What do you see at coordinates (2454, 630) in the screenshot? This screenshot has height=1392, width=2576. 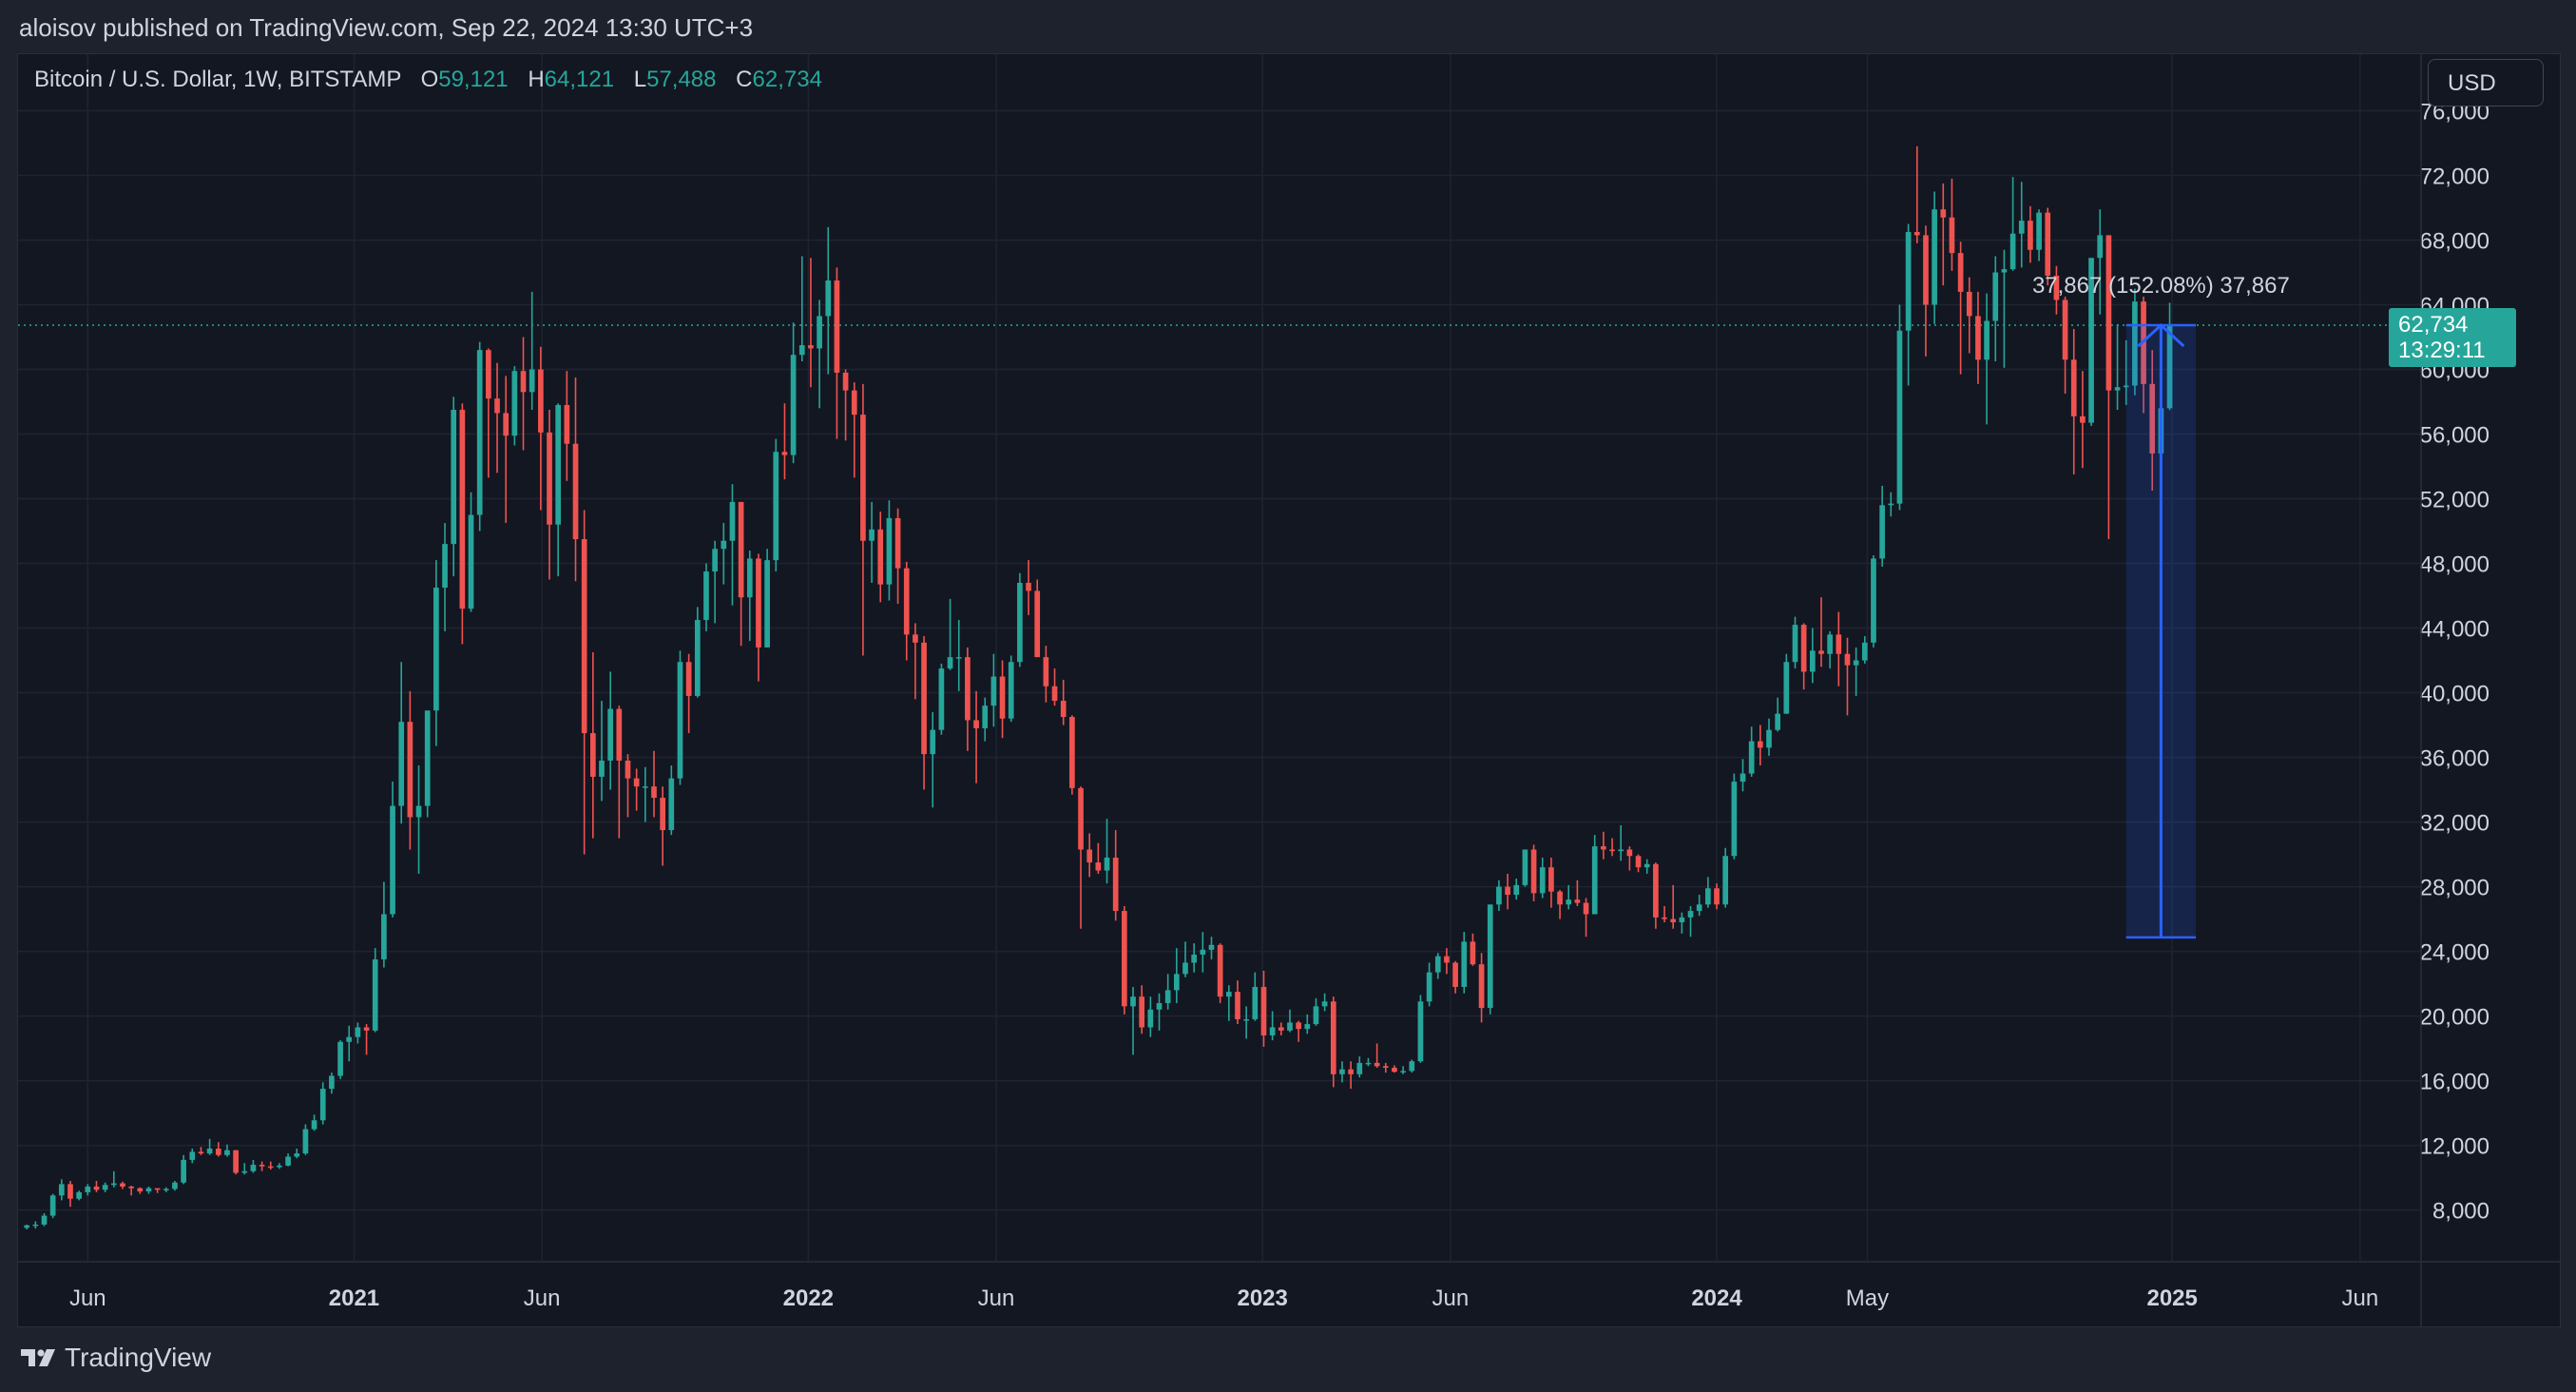 I see `y-tick-label: 44,000` at bounding box center [2454, 630].